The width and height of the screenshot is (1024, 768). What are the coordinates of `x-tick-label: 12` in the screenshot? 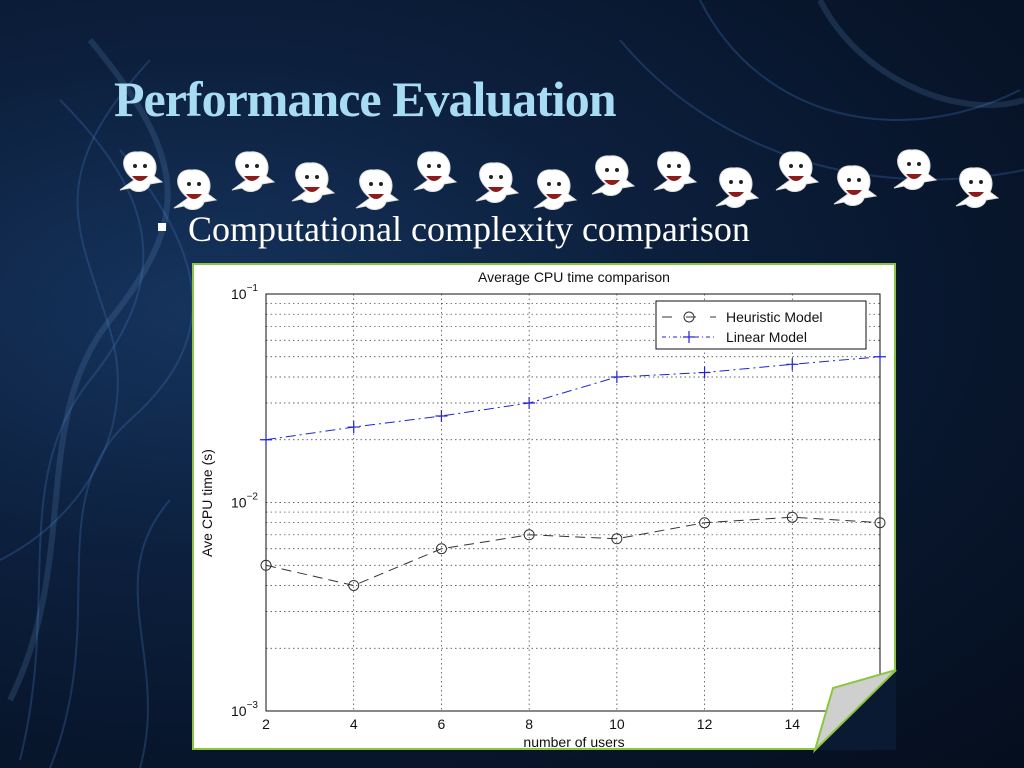 It's located at (705, 724).